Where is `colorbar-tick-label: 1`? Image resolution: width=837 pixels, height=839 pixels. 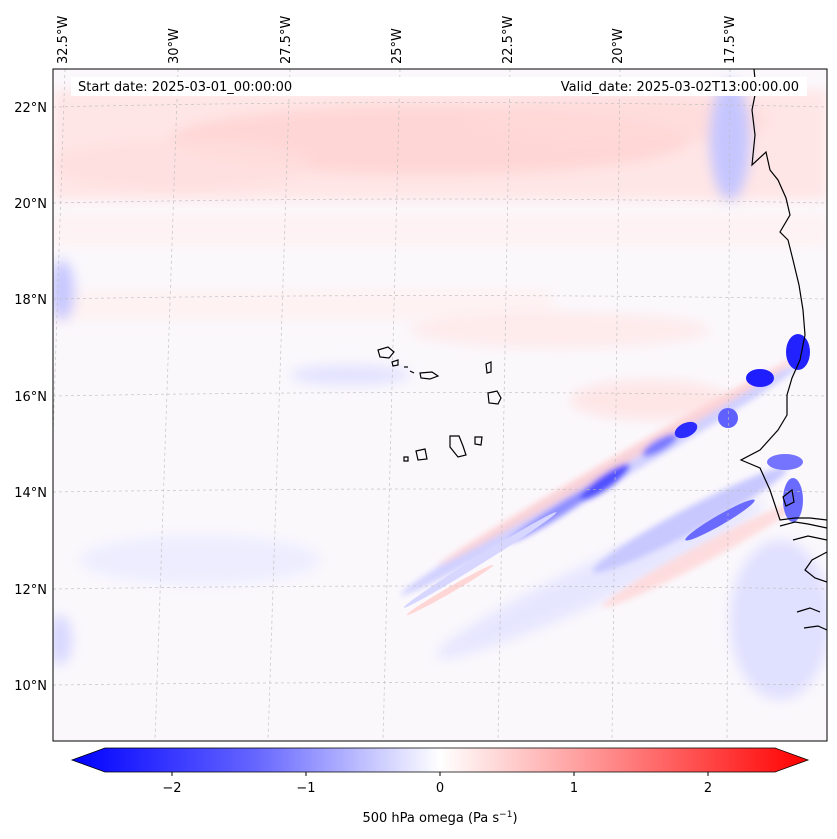 colorbar-tick-label: 1 is located at coordinates (574, 788).